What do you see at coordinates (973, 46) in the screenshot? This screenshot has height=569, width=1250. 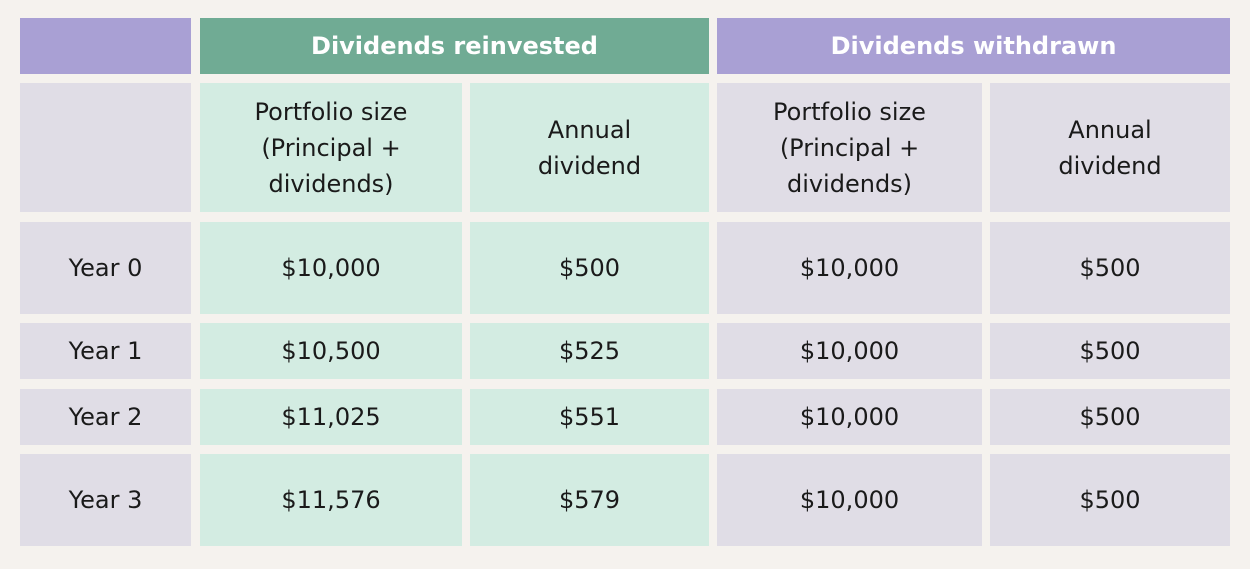 I see `group-header-withdrawn: Dividends withdrawn` at bounding box center [973, 46].